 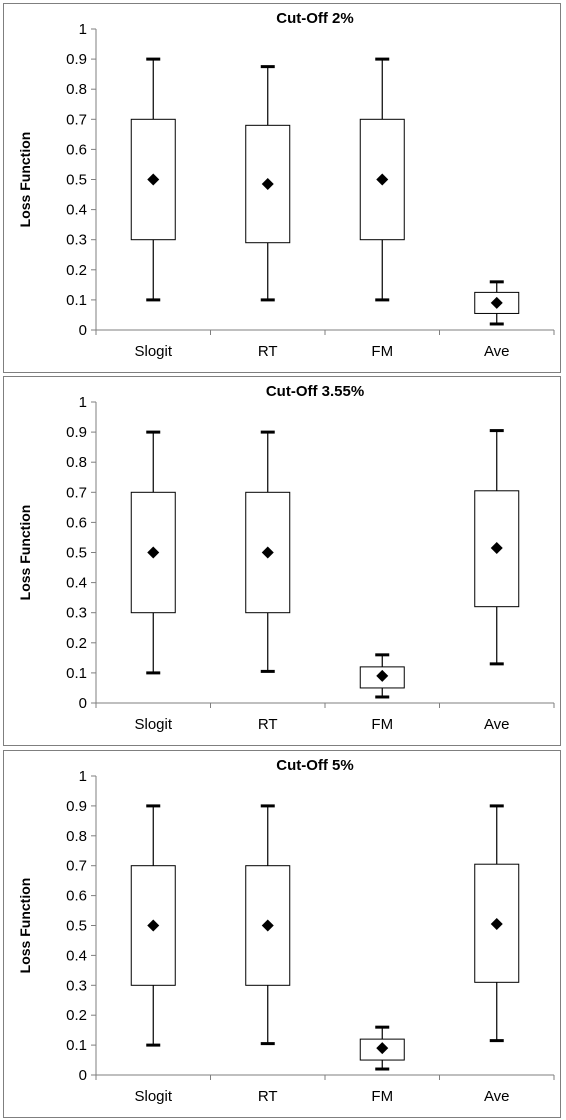 What do you see at coordinates (315, 391) in the screenshot?
I see `chart-title: Cut-Off 3.55%` at bounding box center [315, 391].